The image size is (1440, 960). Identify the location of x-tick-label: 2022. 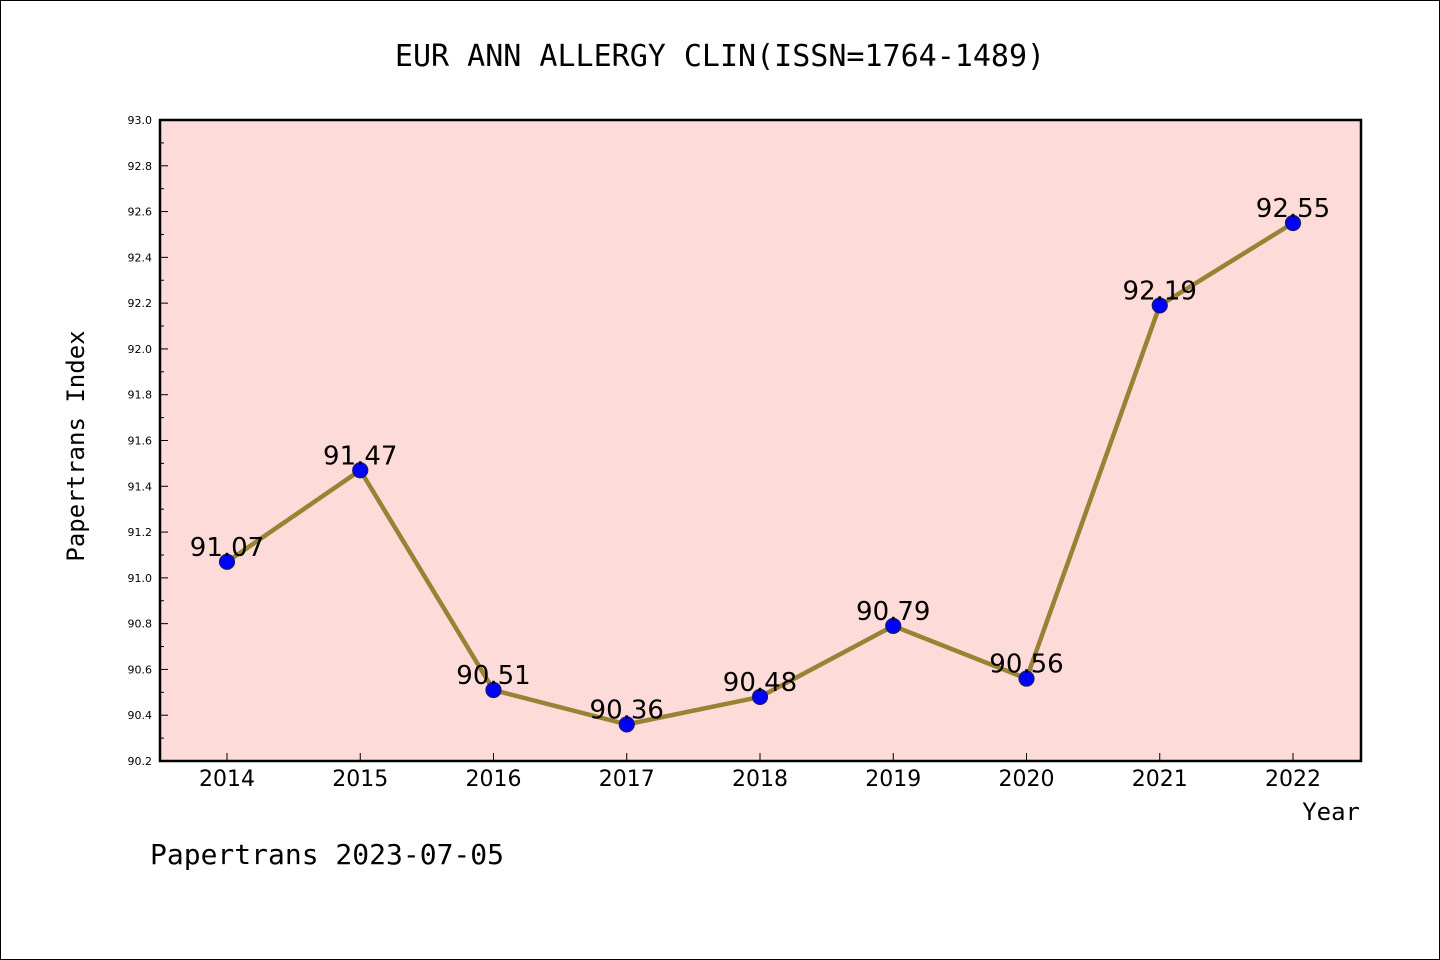
(1293, 779).